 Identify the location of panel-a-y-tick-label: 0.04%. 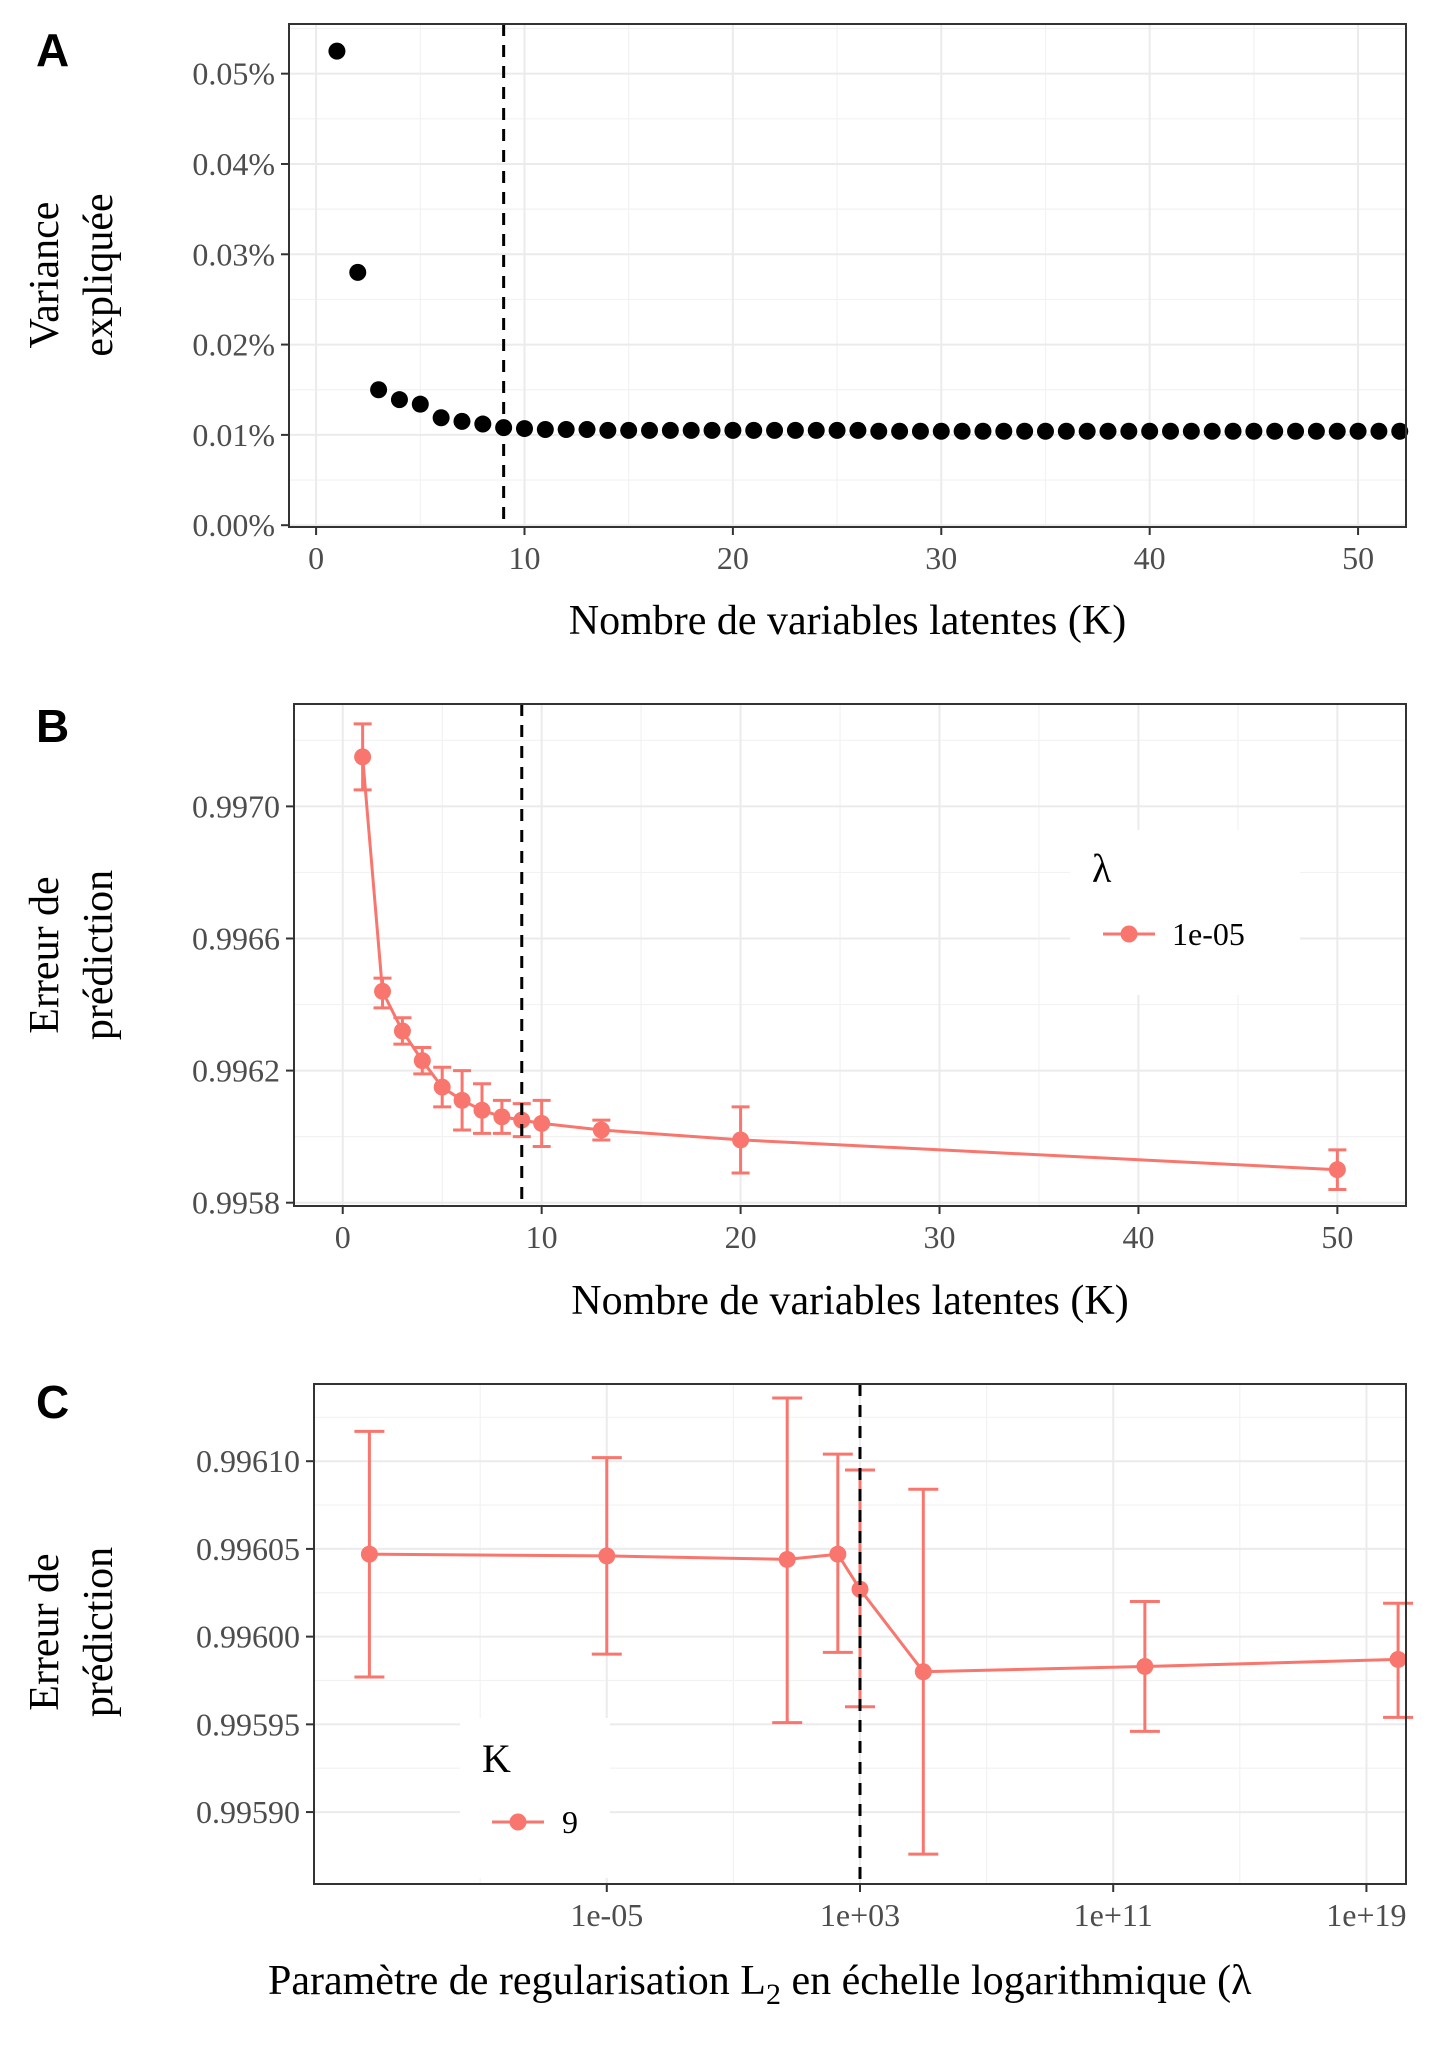
(233, 164).